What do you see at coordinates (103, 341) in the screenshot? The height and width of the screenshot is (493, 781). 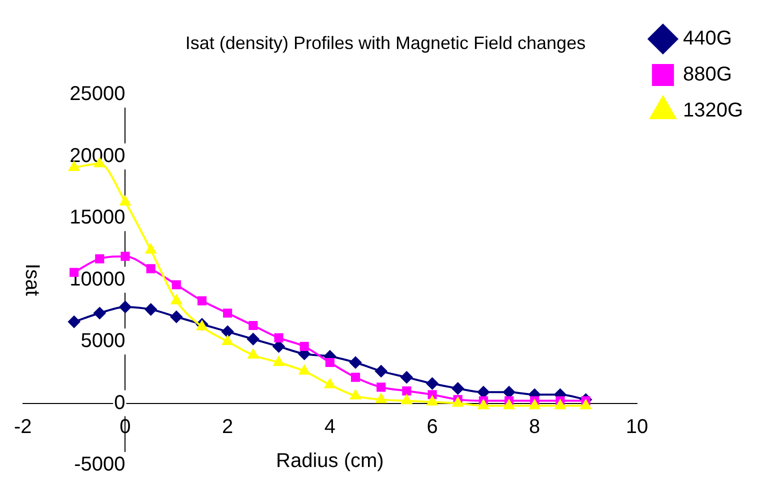 I see `y-tick-label: 5000` at bounding box center [103, 341].